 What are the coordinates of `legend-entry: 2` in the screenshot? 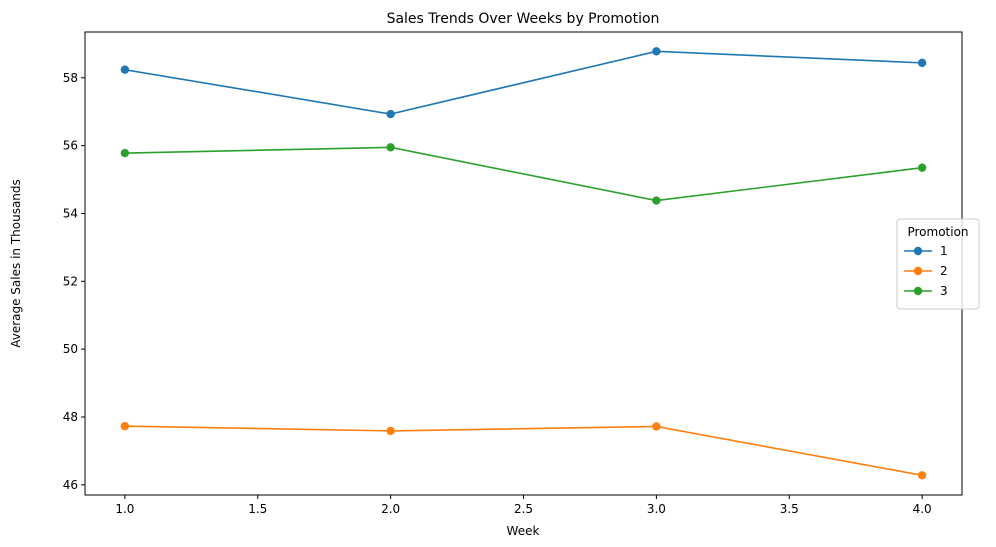 It's located at (926, 271).